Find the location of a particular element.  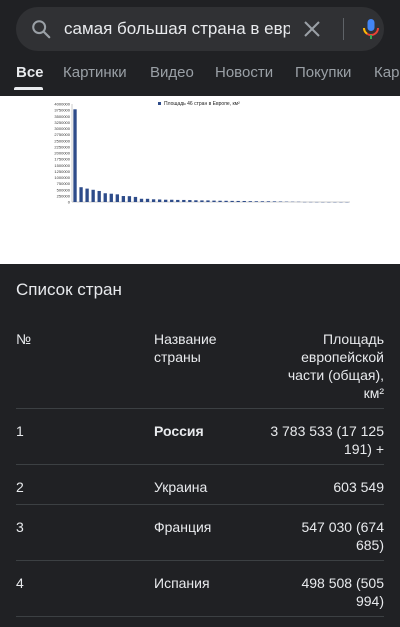

header-area-line: европейской is located at coordinates (342, 357).